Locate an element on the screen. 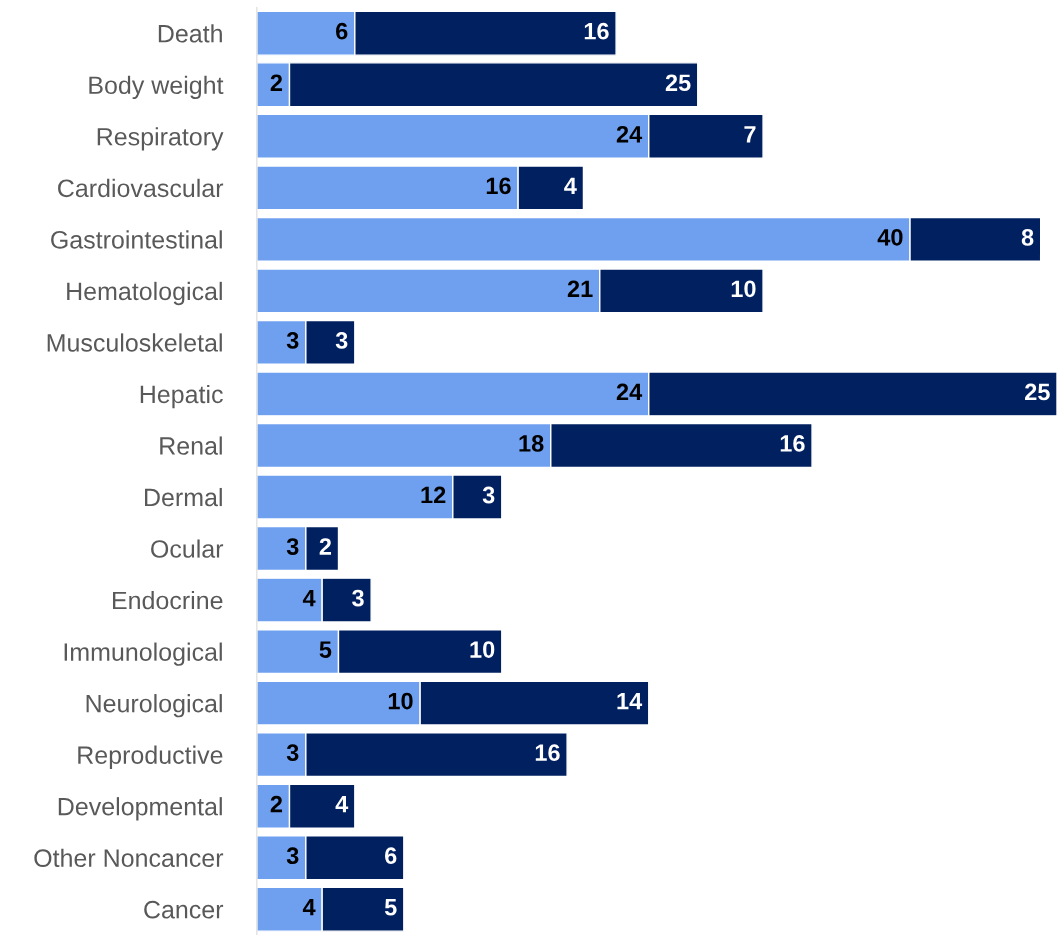 This screenshot has width=1057, height=935. data-label: 12 is located at coordinates (433, 495).